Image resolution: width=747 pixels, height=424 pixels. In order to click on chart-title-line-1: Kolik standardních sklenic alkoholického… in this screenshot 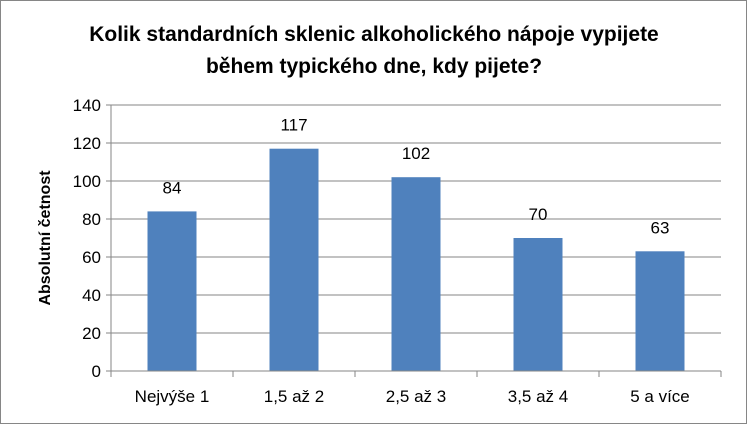, I will do `click(374, 34)`.